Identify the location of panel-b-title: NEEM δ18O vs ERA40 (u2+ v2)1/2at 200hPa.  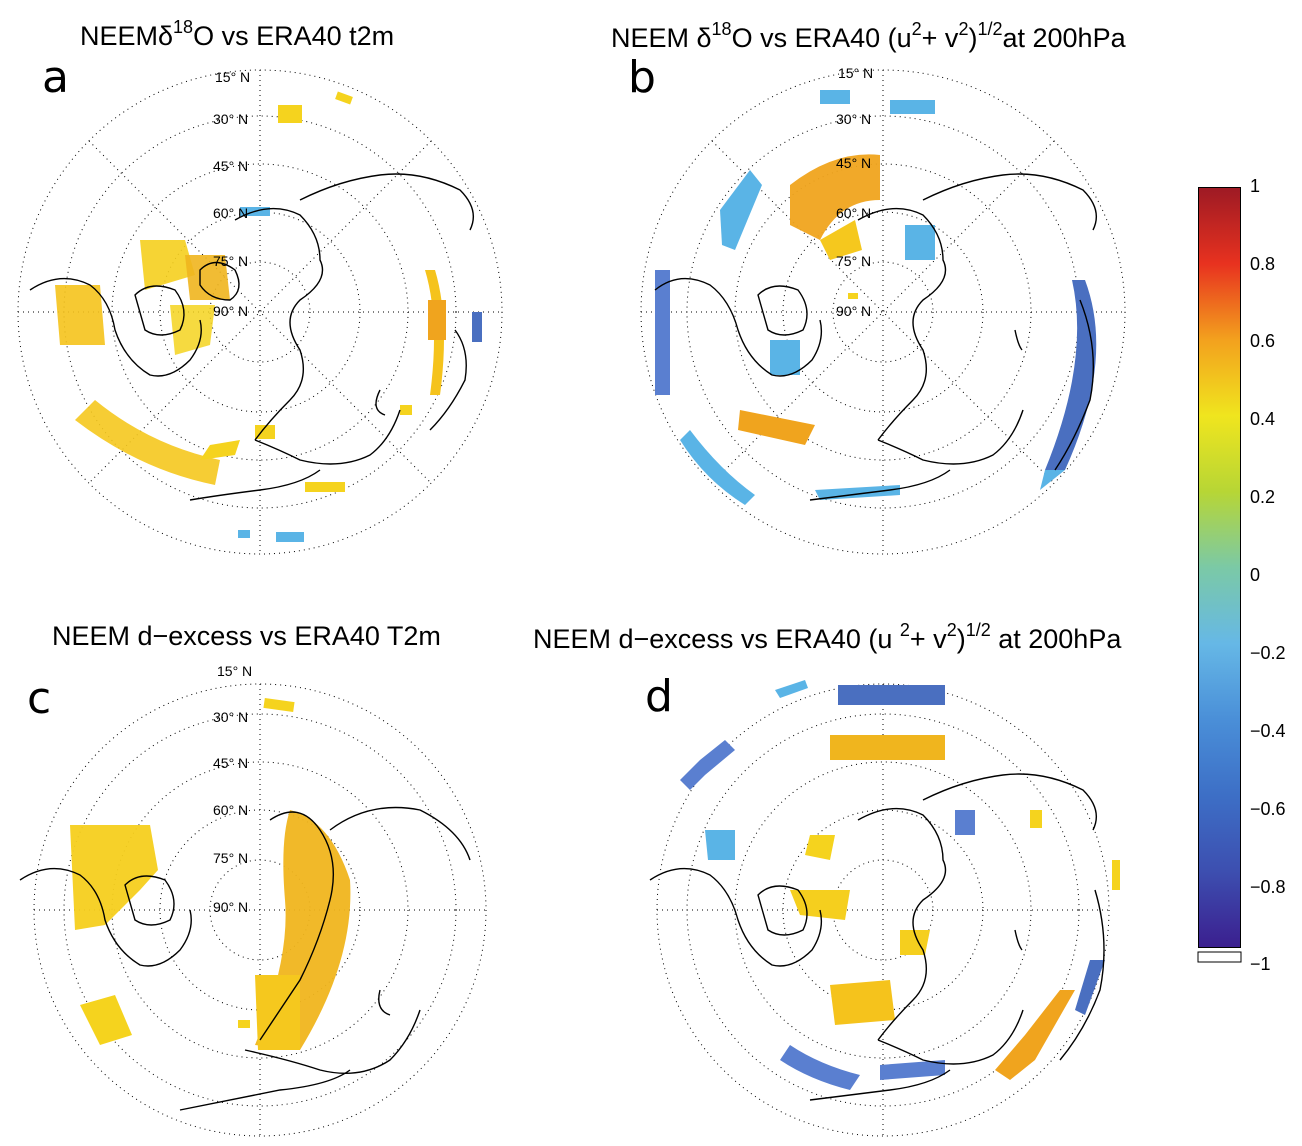
(868, 36).